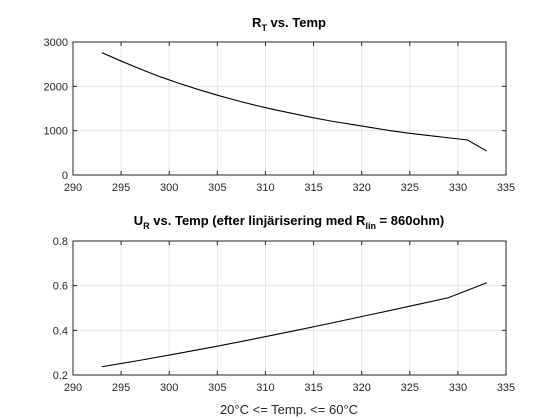  Describe the element at coordinates (60, 242) in the screenshot. I see `y-tick-label: 0.8` at that location.